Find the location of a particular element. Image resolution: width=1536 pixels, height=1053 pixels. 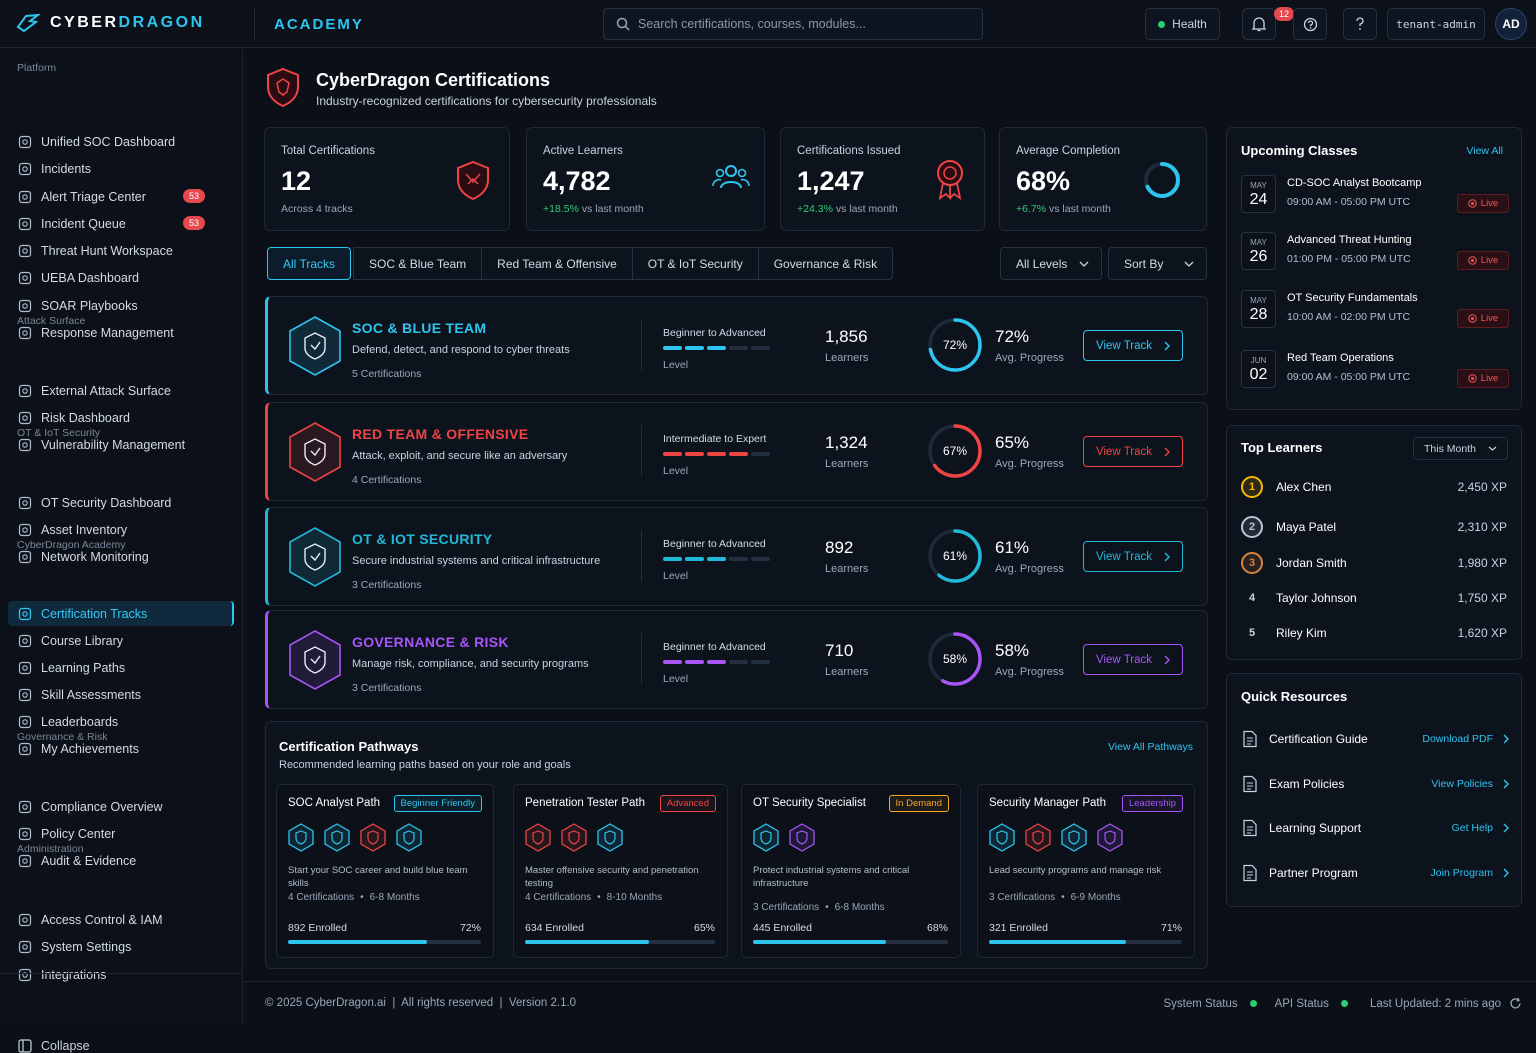

health-button: Health is located at coordinates (1182, 24).